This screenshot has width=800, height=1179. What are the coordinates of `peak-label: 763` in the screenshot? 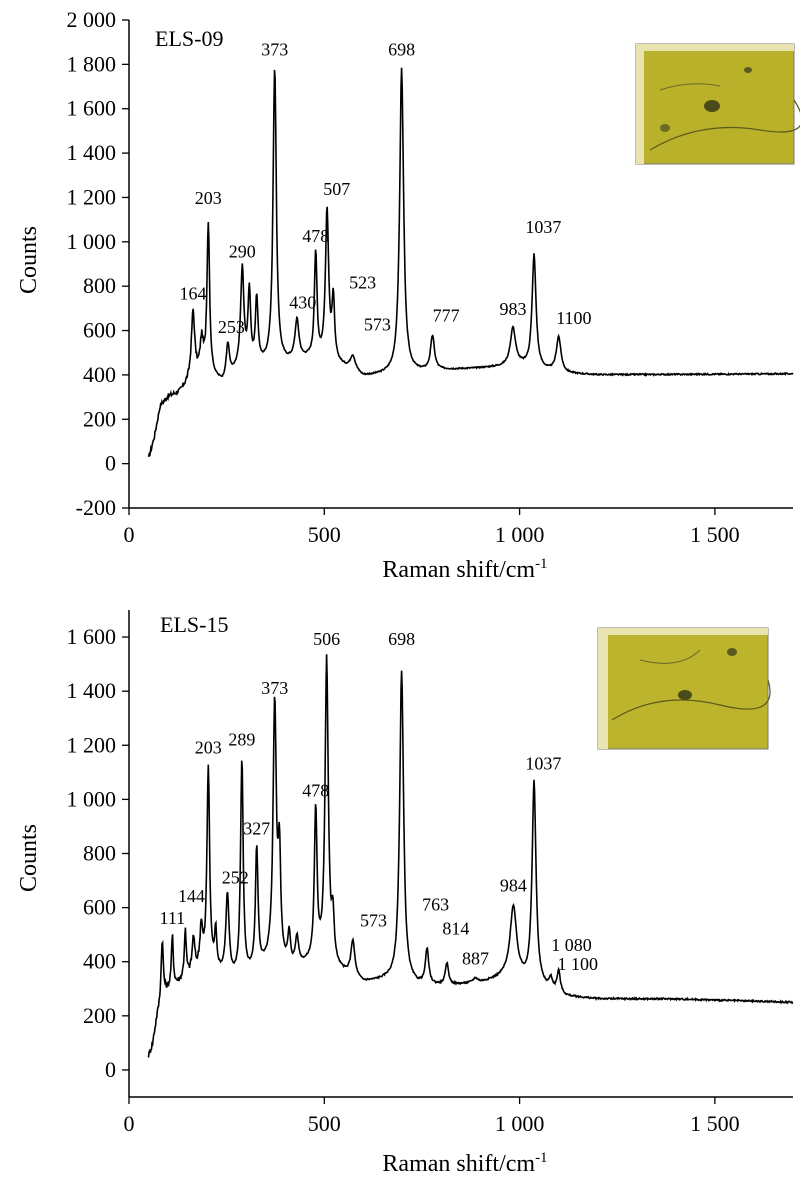 It's located at (435, 904).